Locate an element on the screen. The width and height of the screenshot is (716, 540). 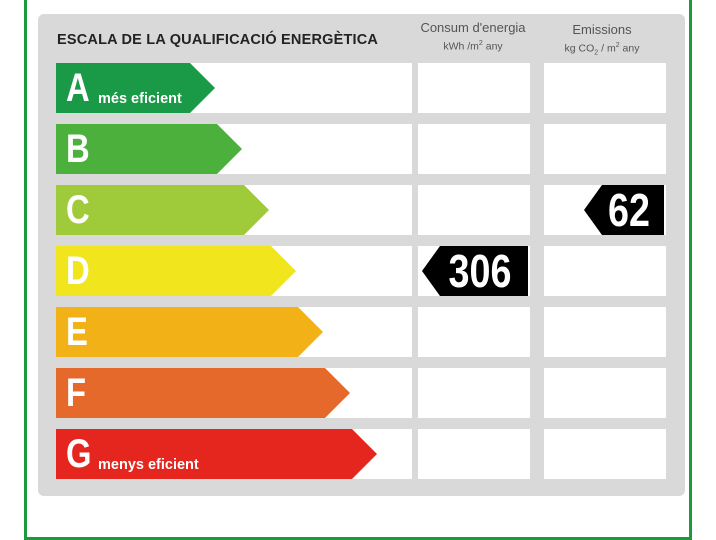
emissions-column-unit: kg CO2 / m2 any is located at coordinates (602, 49).